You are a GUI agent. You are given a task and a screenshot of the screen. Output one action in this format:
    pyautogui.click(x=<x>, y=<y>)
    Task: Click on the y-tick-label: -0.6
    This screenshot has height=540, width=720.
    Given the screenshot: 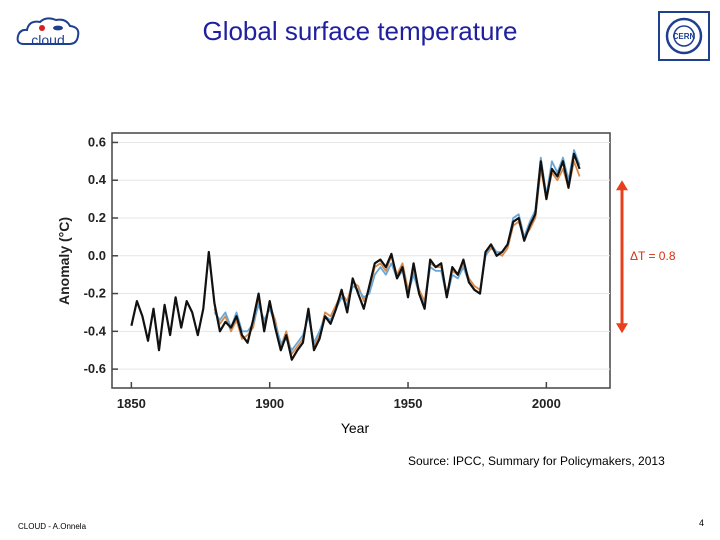 What is the action you would take?
    pyautogui.click(x=95, y=368)
    